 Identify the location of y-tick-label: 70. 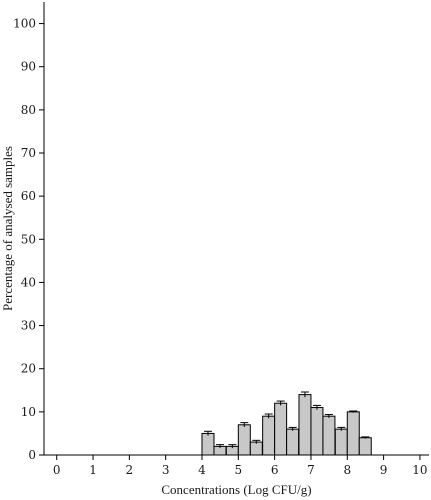
(28, 153).